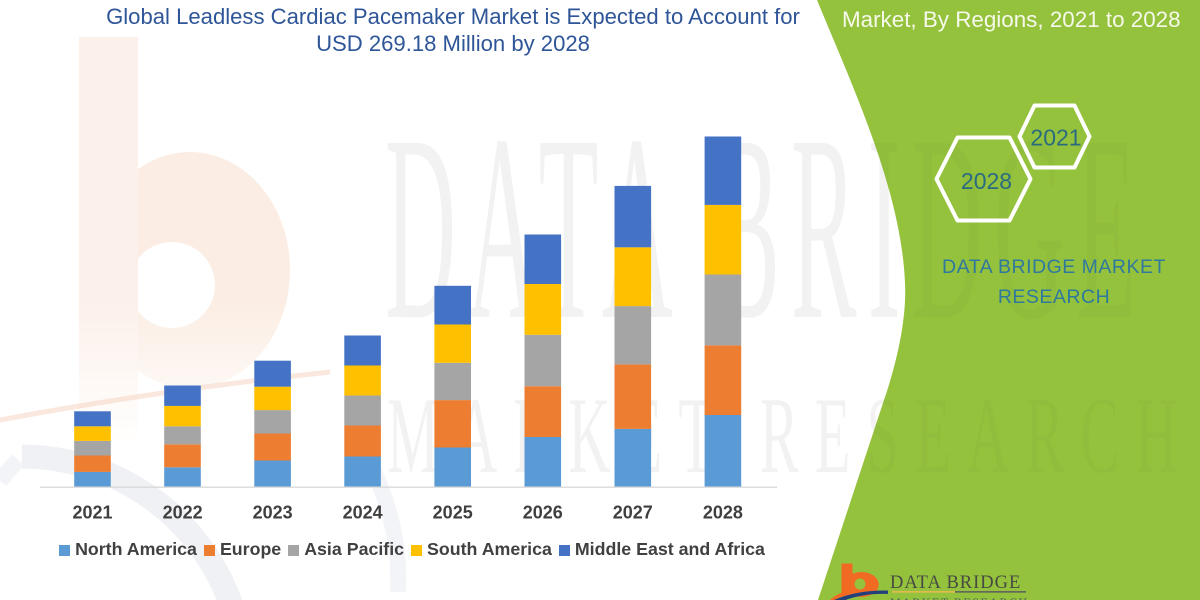 The image size is (1200, 600). What do you see at coordinates (543, 513) in the screenshot?
I see `svg-text: 2026` at bounding box center [543, 513].